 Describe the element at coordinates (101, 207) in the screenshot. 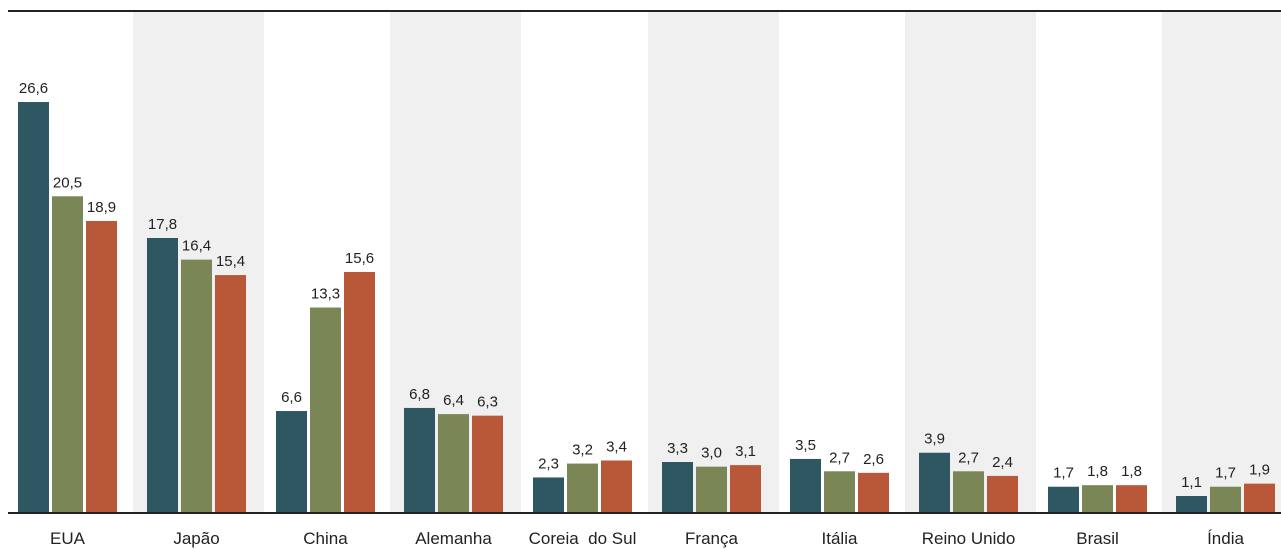

I see `data-label: 18,9` at that location.